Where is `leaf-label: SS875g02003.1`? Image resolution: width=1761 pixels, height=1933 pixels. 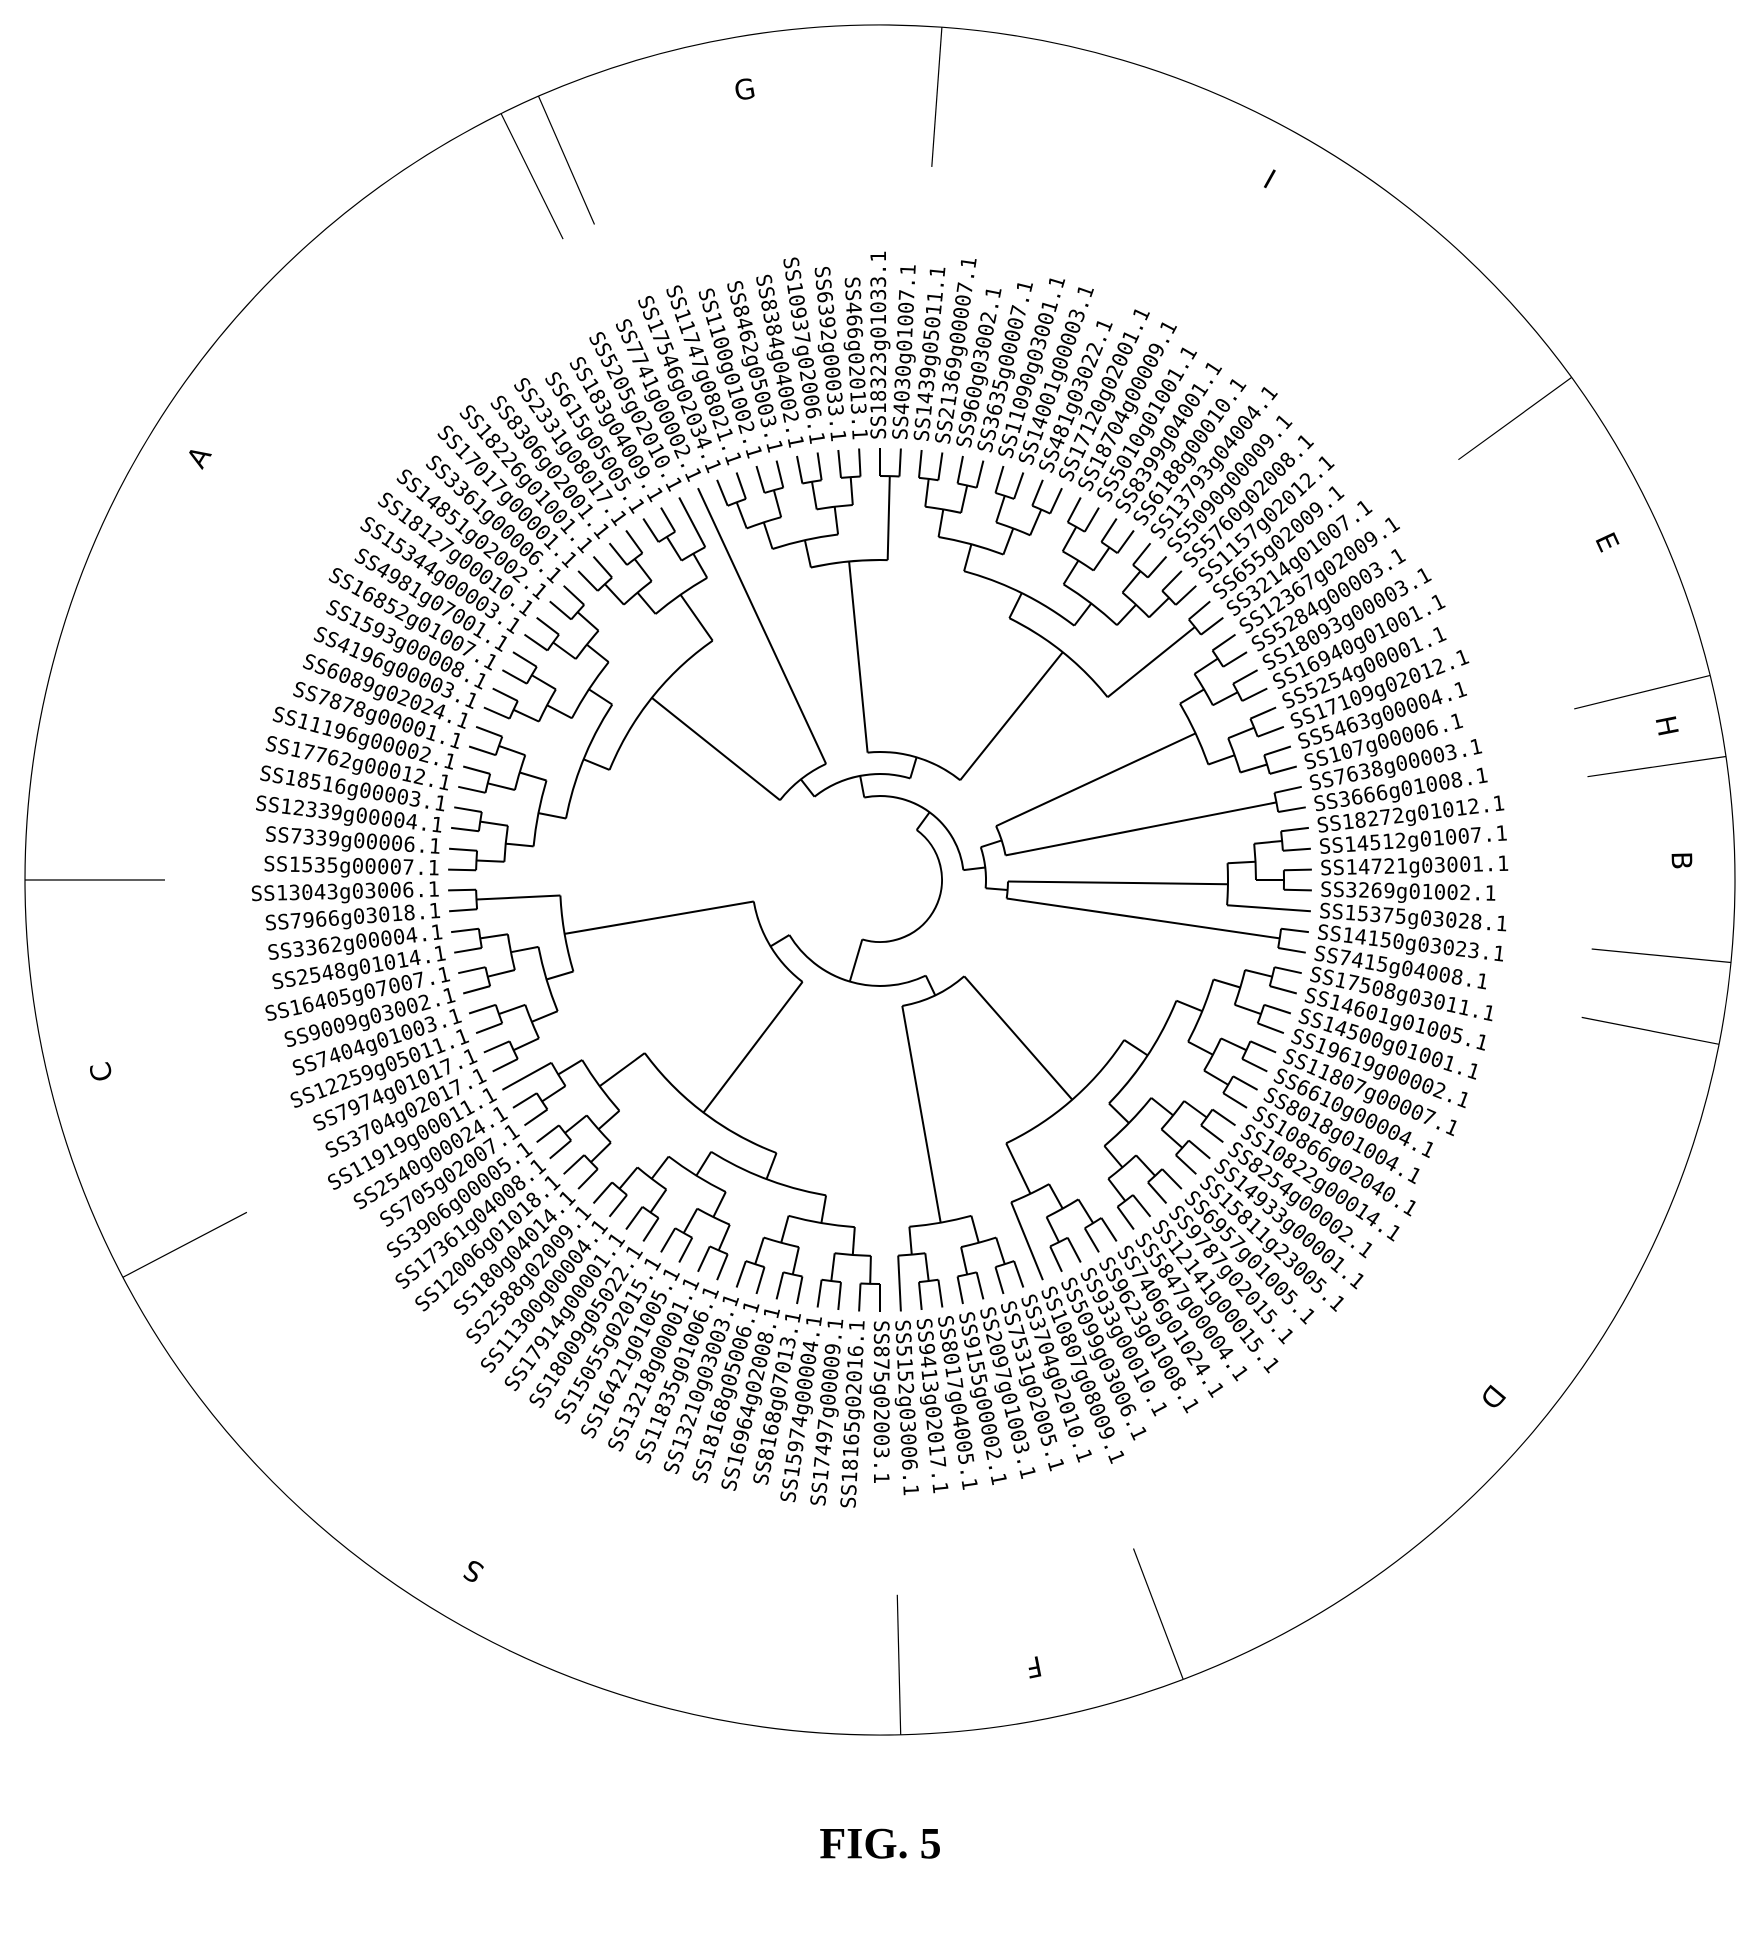 leaf-label: SS875g02003.1 is located at coordinates (881, 1402).